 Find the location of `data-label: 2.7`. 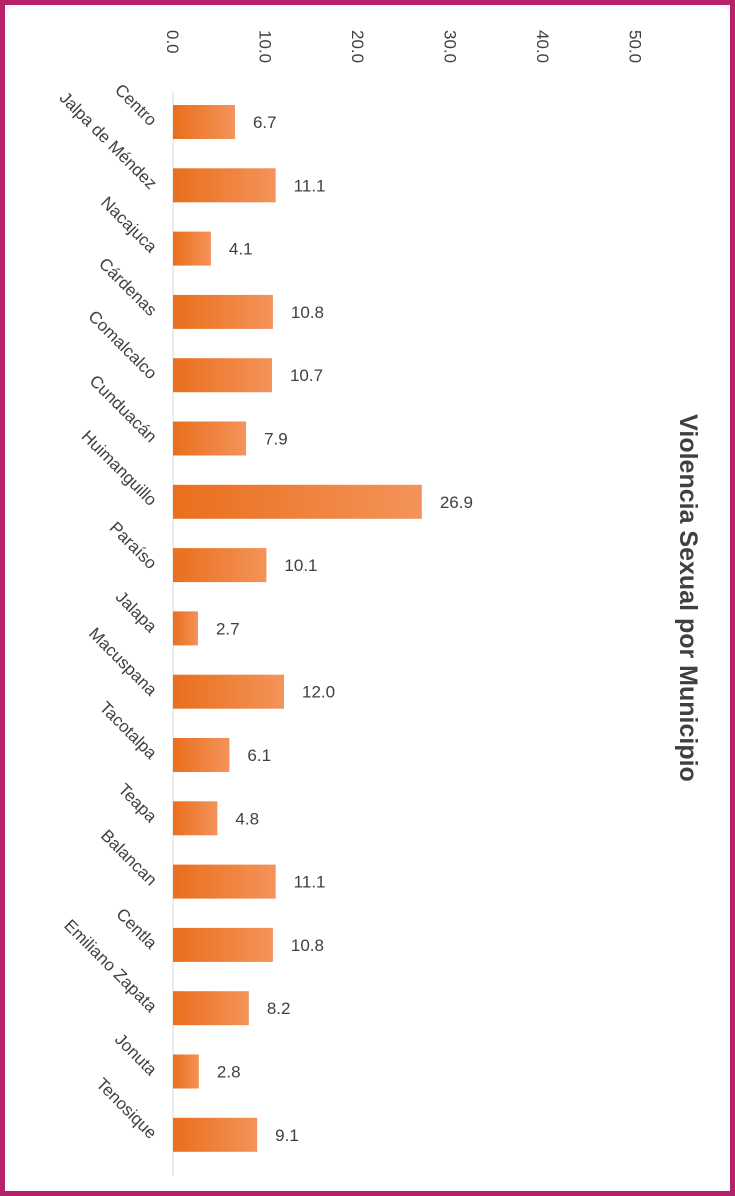

data-label: 2.7 is located at coordinates (228, 628).